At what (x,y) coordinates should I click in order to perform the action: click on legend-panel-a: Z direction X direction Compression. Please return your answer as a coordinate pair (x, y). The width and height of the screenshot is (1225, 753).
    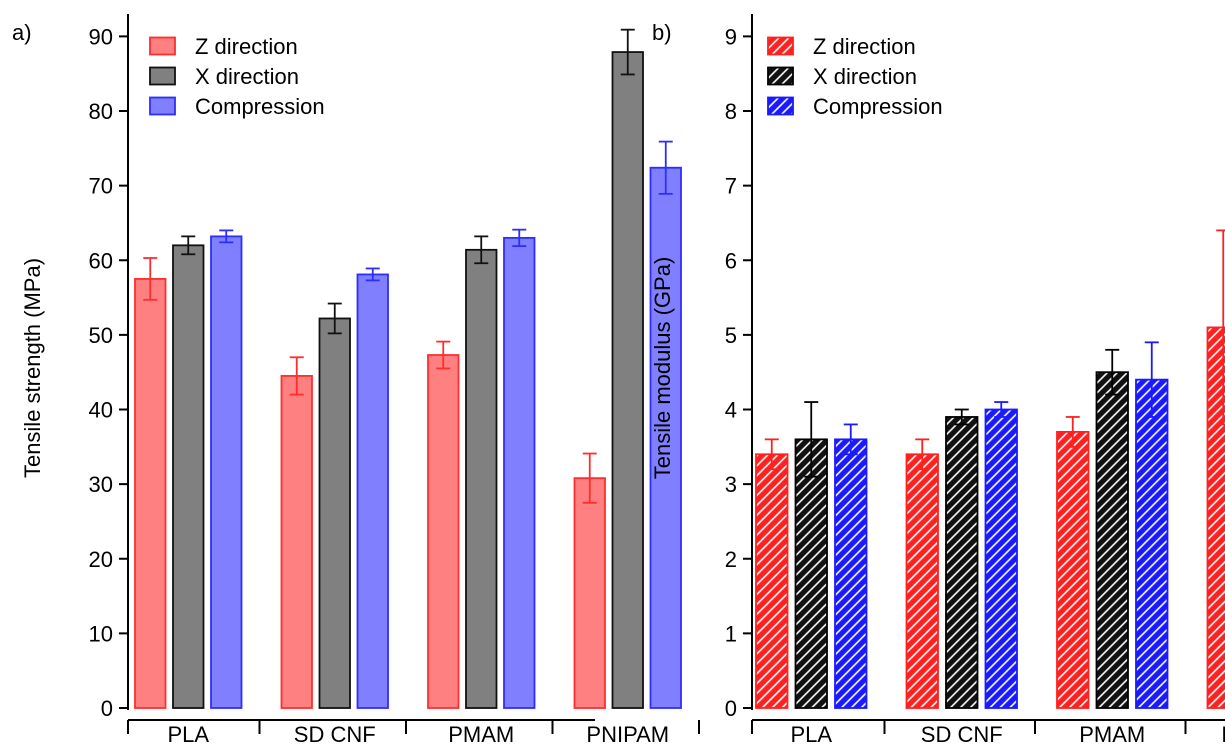
    Looking at the image, I should click on (237, 76).